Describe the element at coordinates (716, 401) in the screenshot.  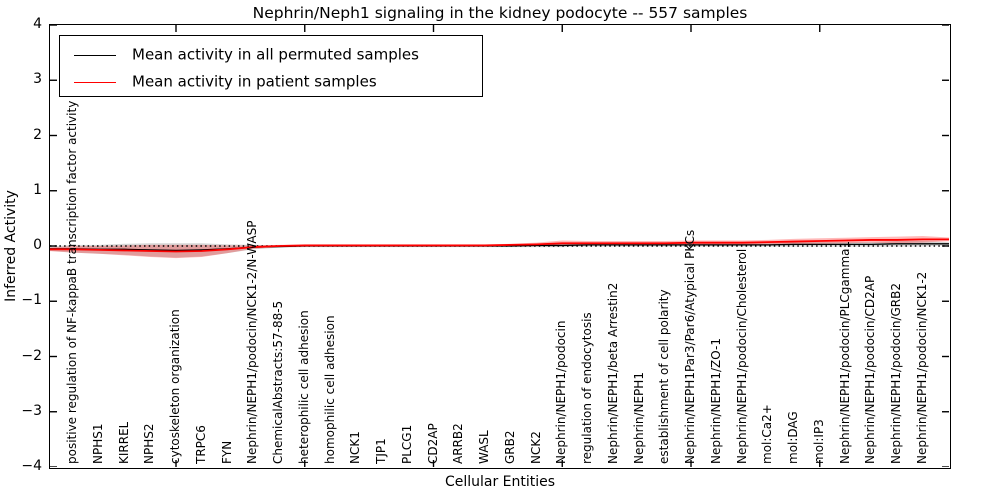
I see `x-category-label: Nephrin/NEPH1/ZO-1` at that location.